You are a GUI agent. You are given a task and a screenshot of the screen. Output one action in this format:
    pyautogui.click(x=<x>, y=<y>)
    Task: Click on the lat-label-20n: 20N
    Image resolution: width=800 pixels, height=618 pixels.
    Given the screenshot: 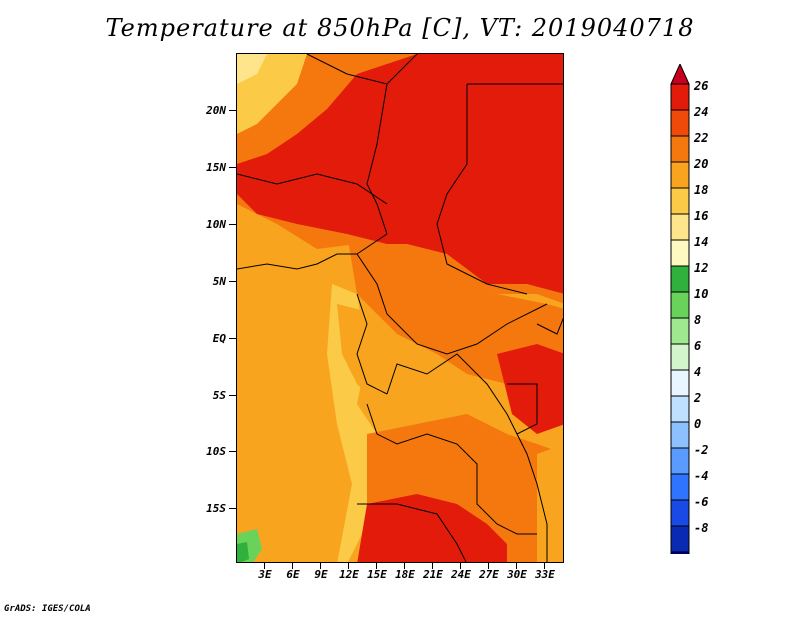 What is the action you would take?
    pyautogui.click(x=216, y=110)
    